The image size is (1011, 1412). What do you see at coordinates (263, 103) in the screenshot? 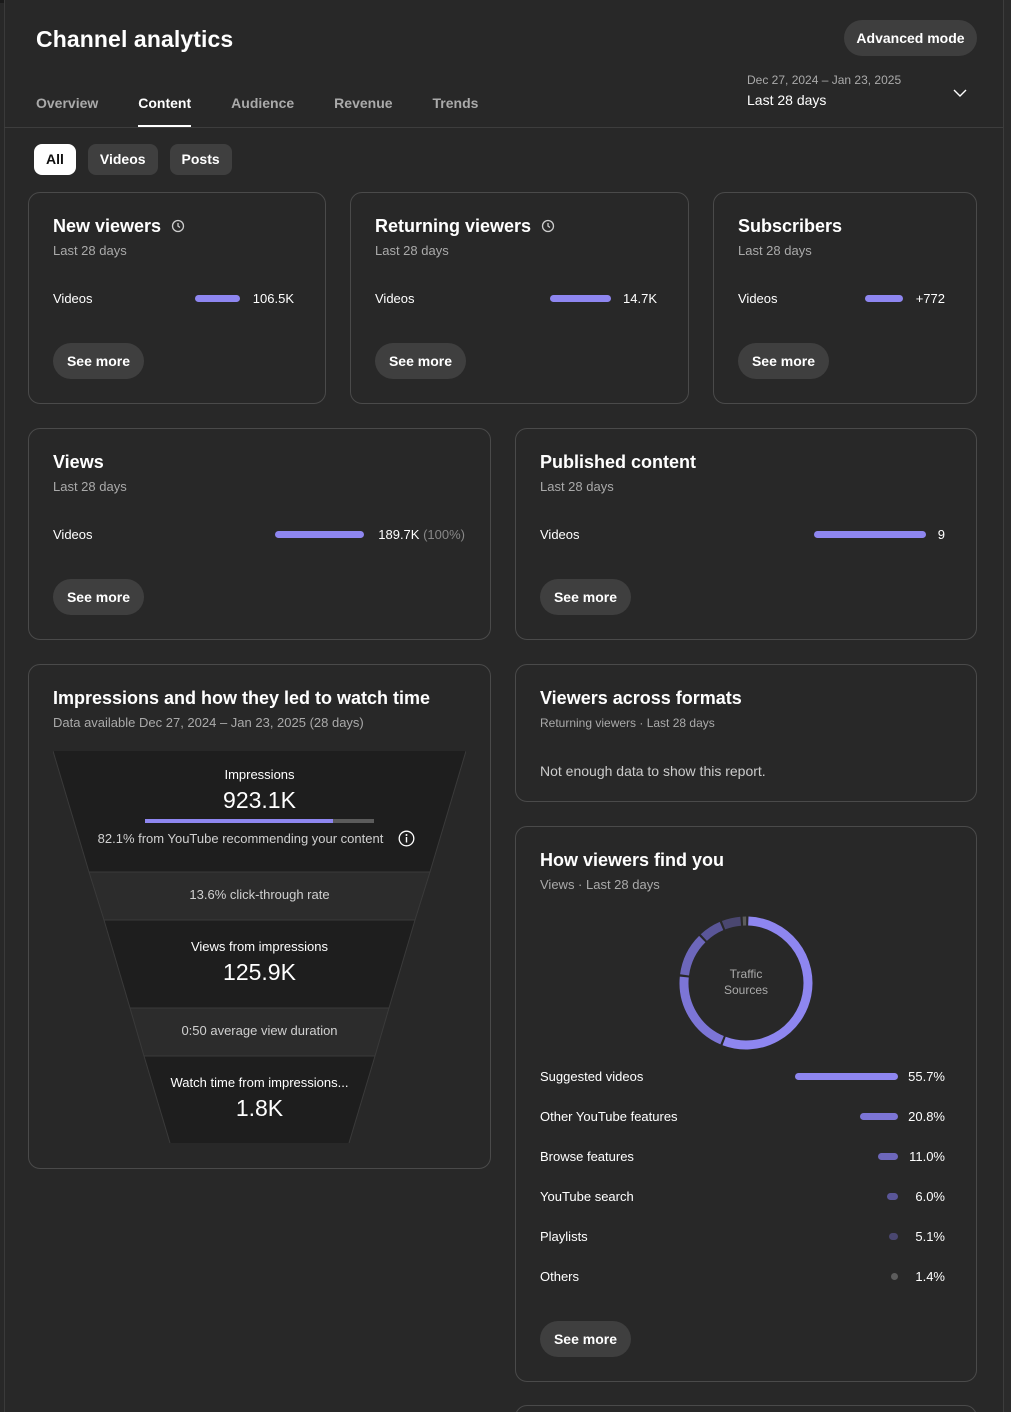
I see `tab-audience: Audience` at bounding box center [263, 103].